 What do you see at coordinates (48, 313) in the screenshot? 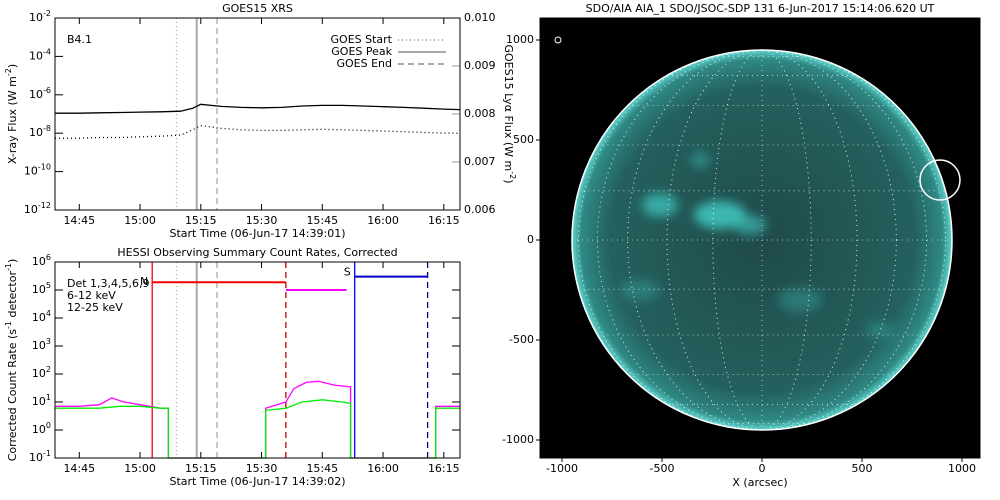
I see `tick-exponent: 4` at bounding box center [48, 313].